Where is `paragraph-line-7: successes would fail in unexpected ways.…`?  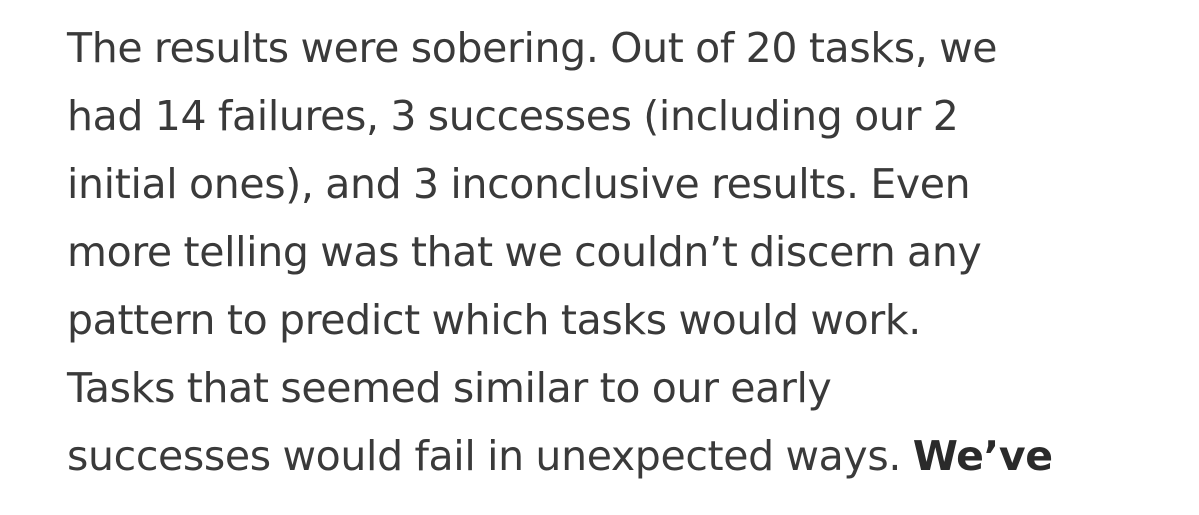
paragraph-line-7: successes would fail in unexpected ways.… is located at coordinates (627, 456).